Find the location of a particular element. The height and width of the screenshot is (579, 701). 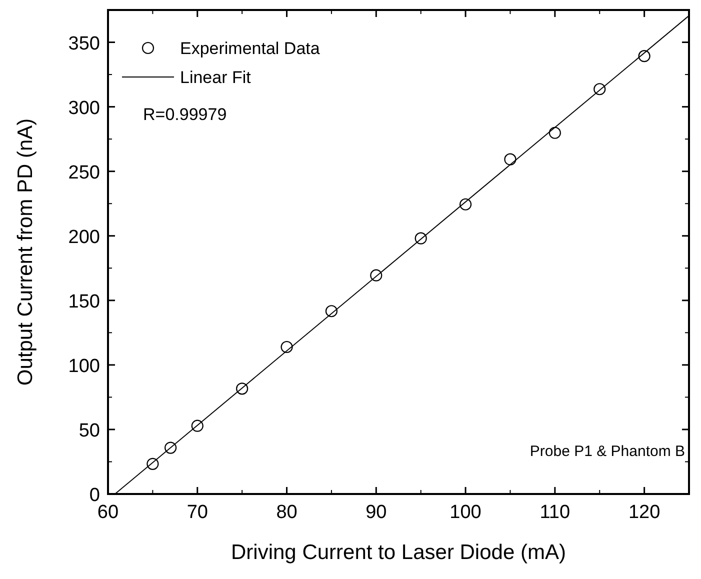

x-tick-label: 100 is located at coordinates (466, 512).